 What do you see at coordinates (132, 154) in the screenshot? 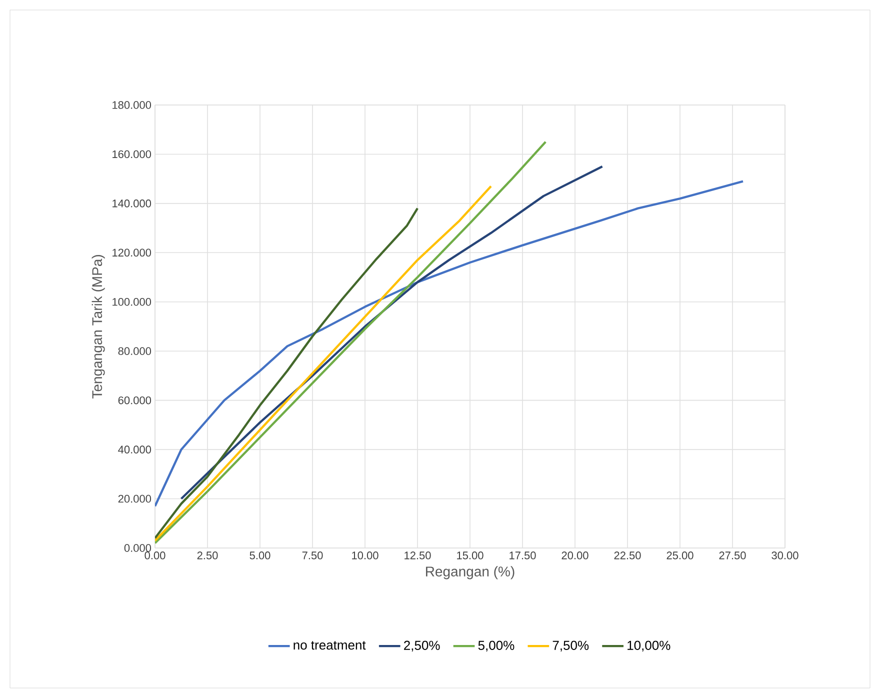
I see `y-tick-label: 160.000` at bounding box center [132, 154].